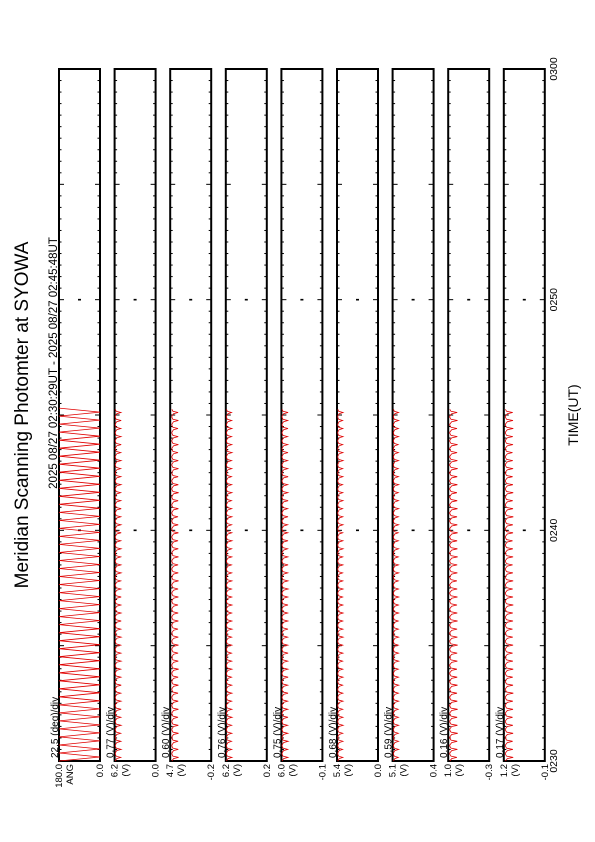  What do you see at coordinates (237, 770) in the screenshot?
I see `unit-label-ch3: (V)` at bounding box center [237, 770].